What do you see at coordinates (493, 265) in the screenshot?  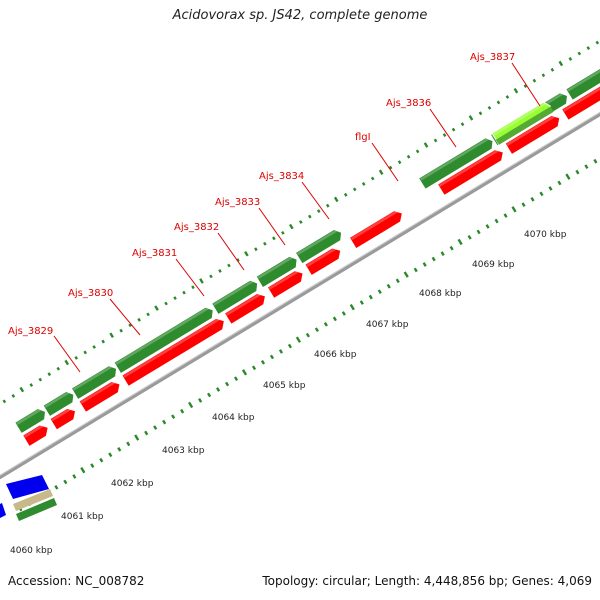 I see `scale-label: 4069 kbp` at bounding box center [493, 265].